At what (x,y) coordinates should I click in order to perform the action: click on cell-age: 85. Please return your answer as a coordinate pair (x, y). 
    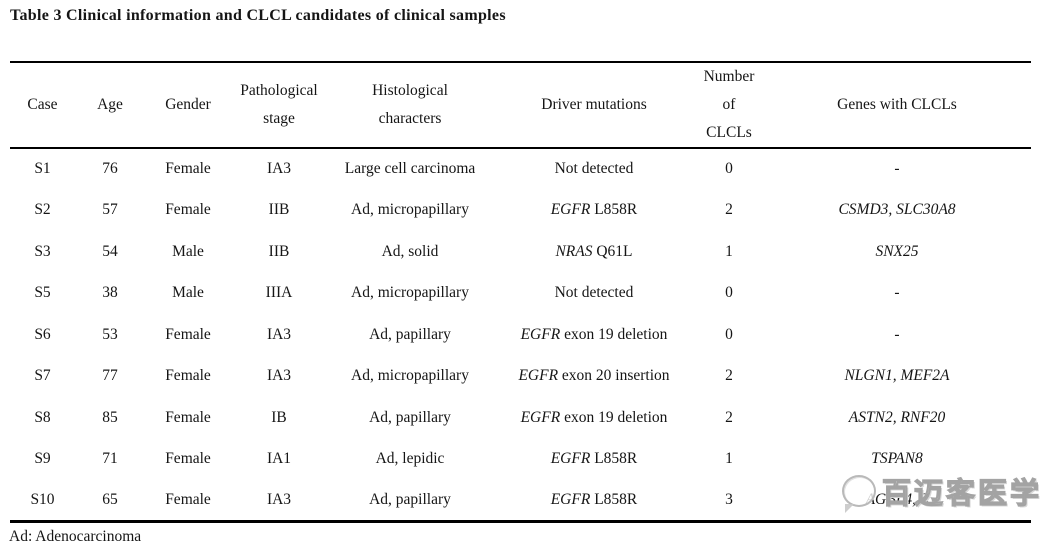
    Looking at the image, I should click on (110, 417).